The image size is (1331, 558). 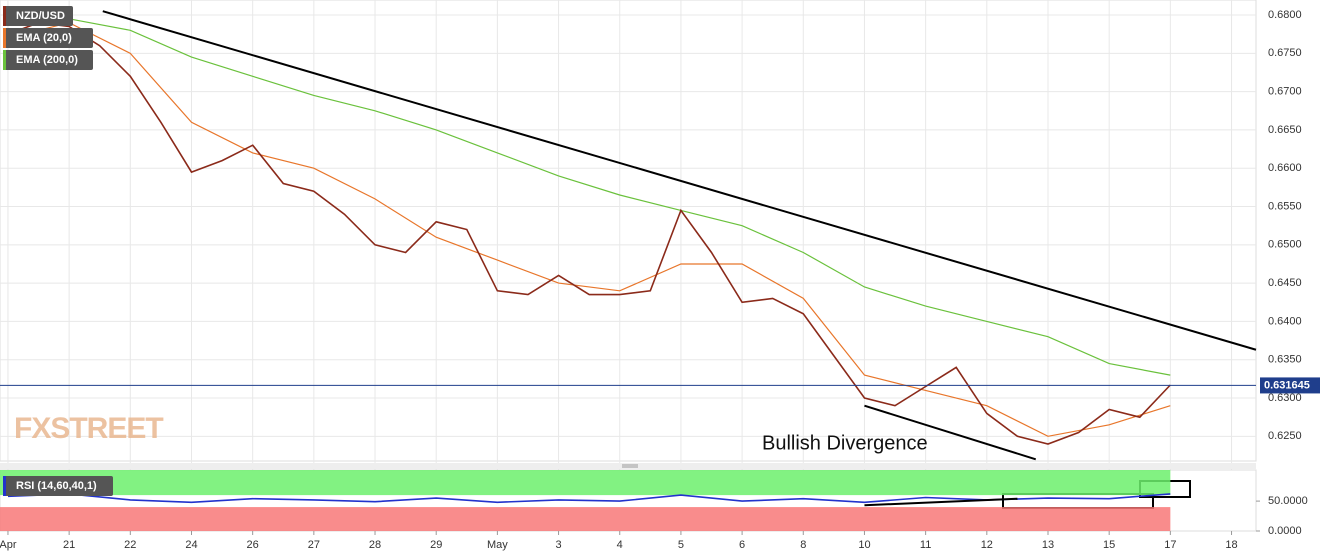 I want to click on x-tick-label: 3, so click(x=558, y=545).